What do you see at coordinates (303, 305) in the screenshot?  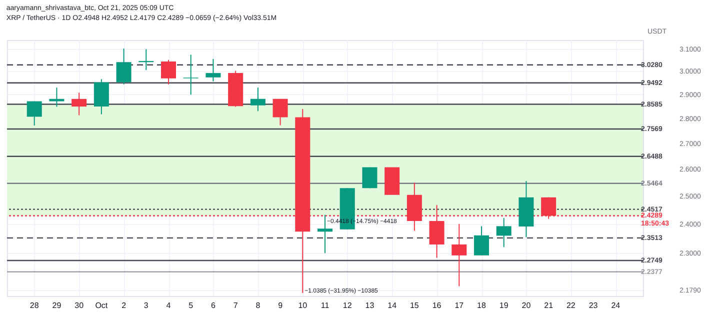 I see `x-tick-label: 10` at bounding box center [303, 305].